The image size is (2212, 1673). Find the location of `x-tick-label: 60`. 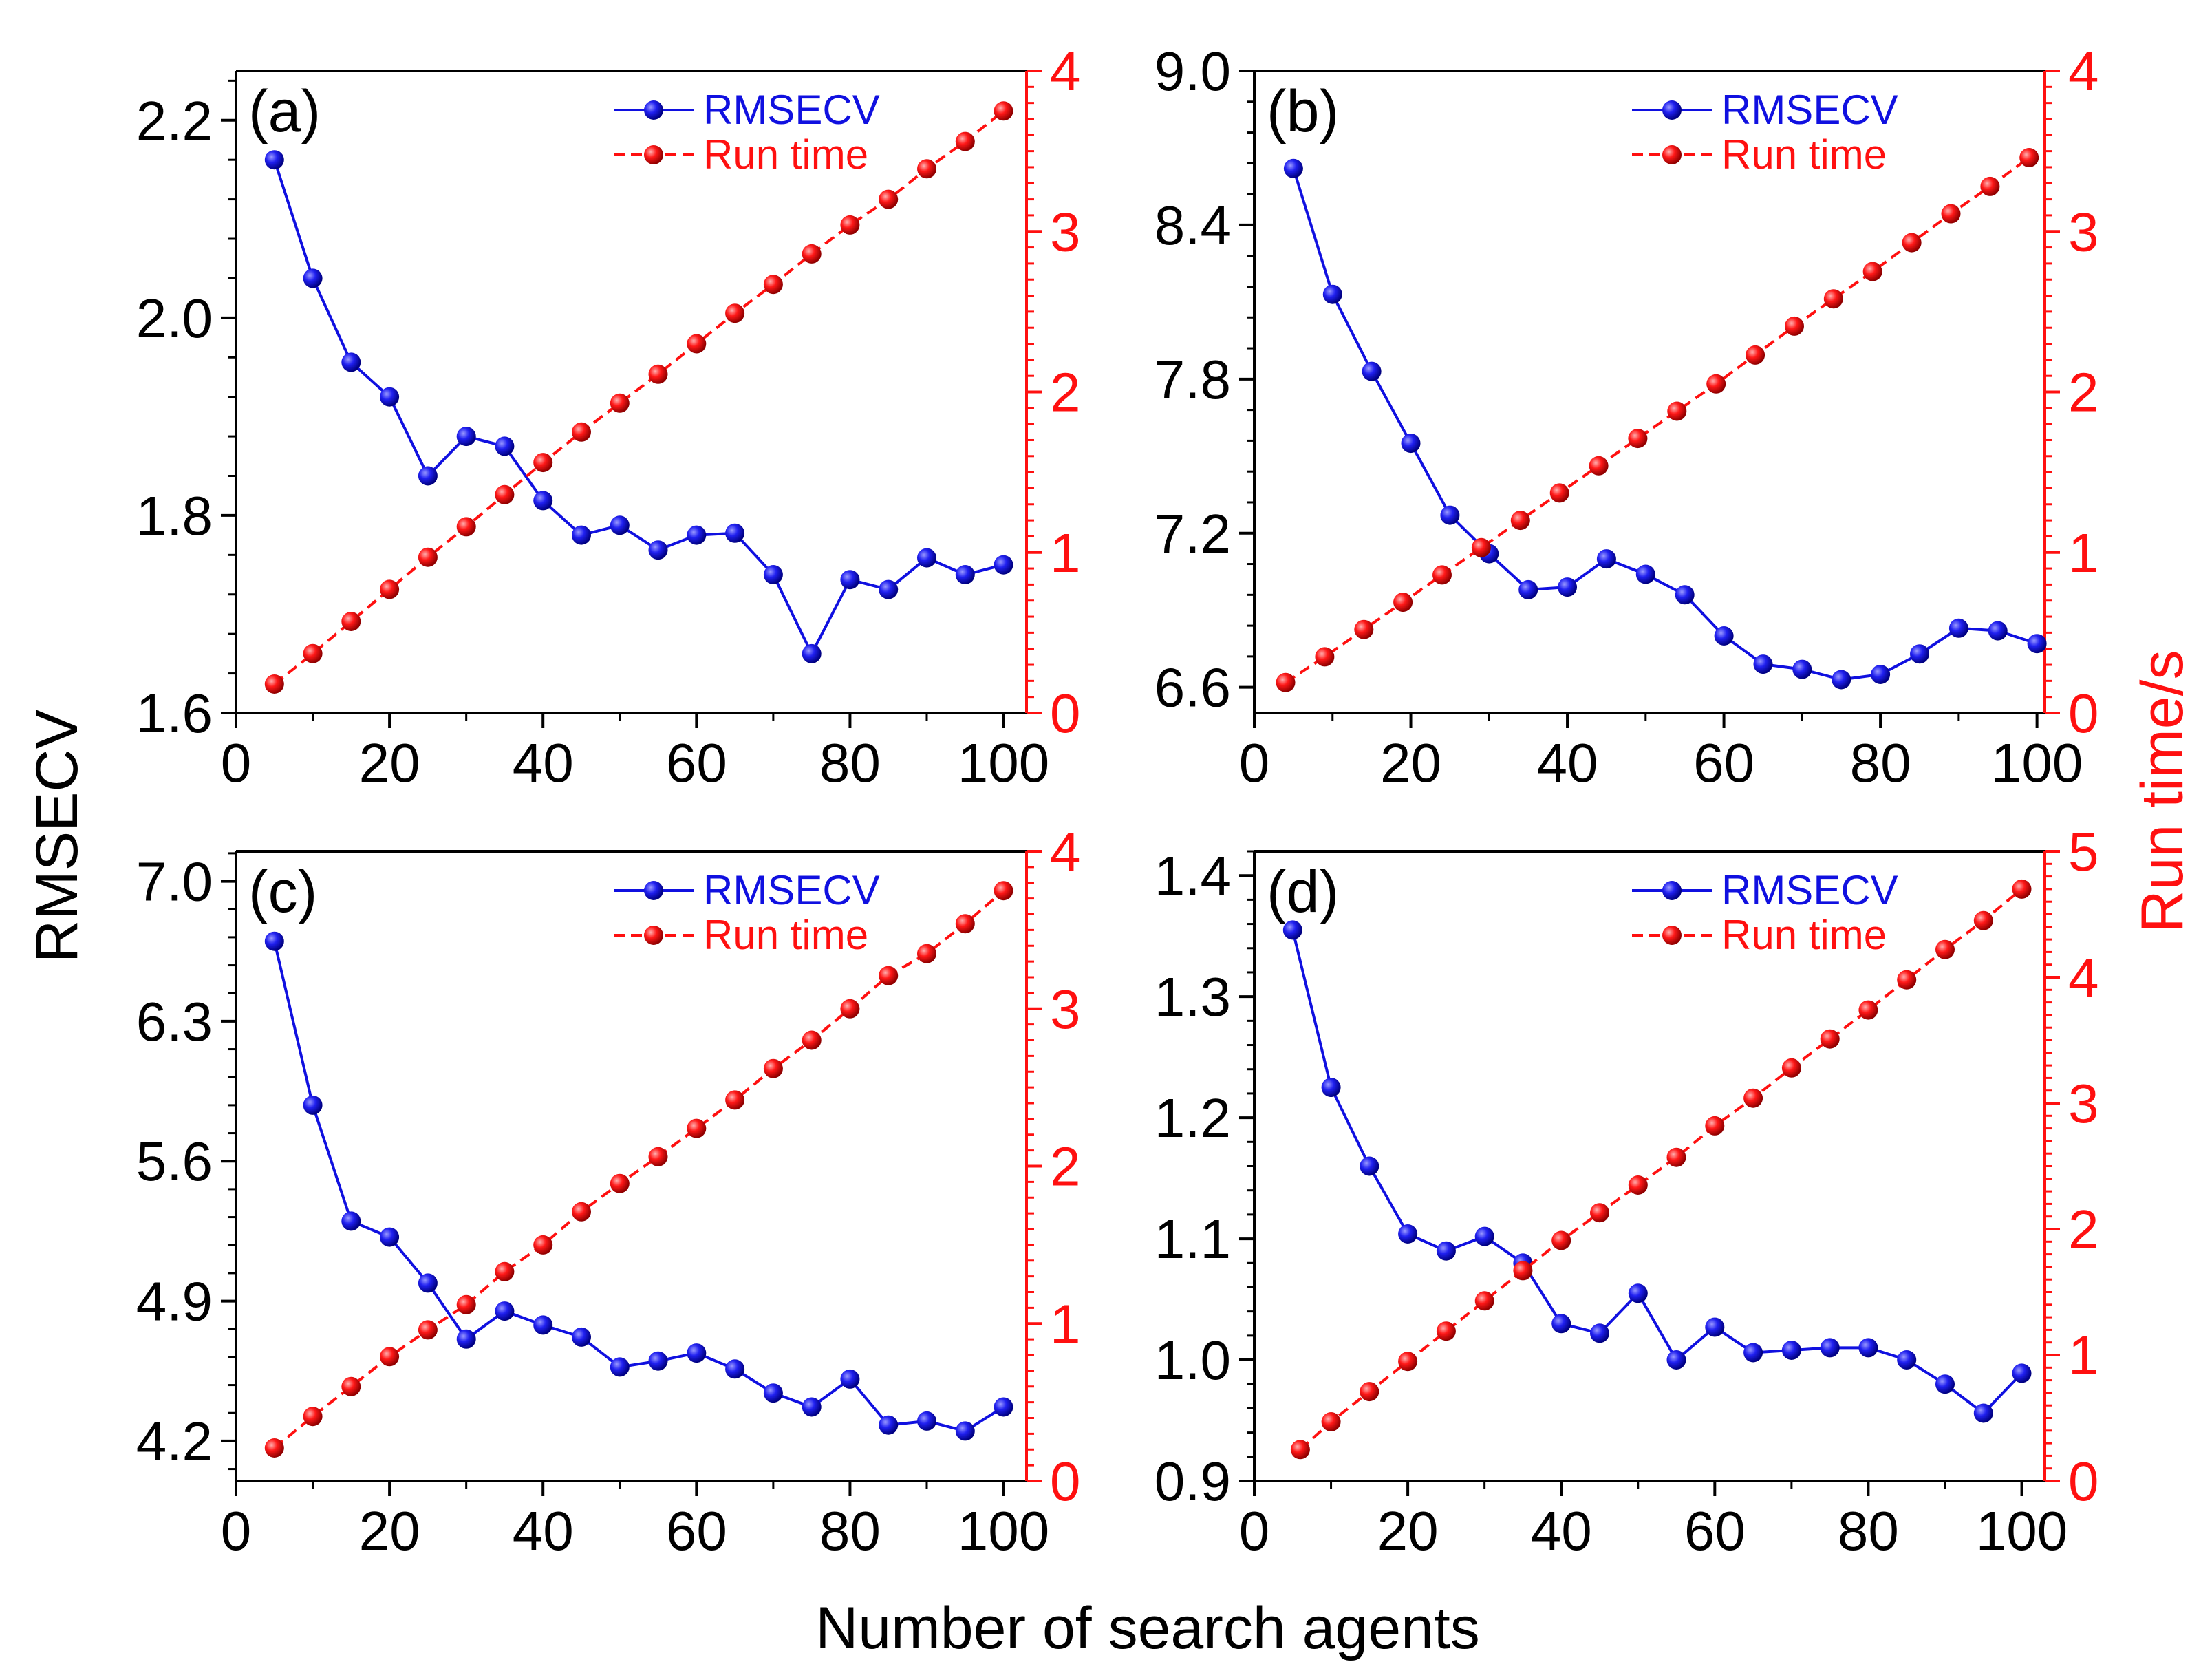

x-tick-label: 60 is located at coordinates (697, 1531).